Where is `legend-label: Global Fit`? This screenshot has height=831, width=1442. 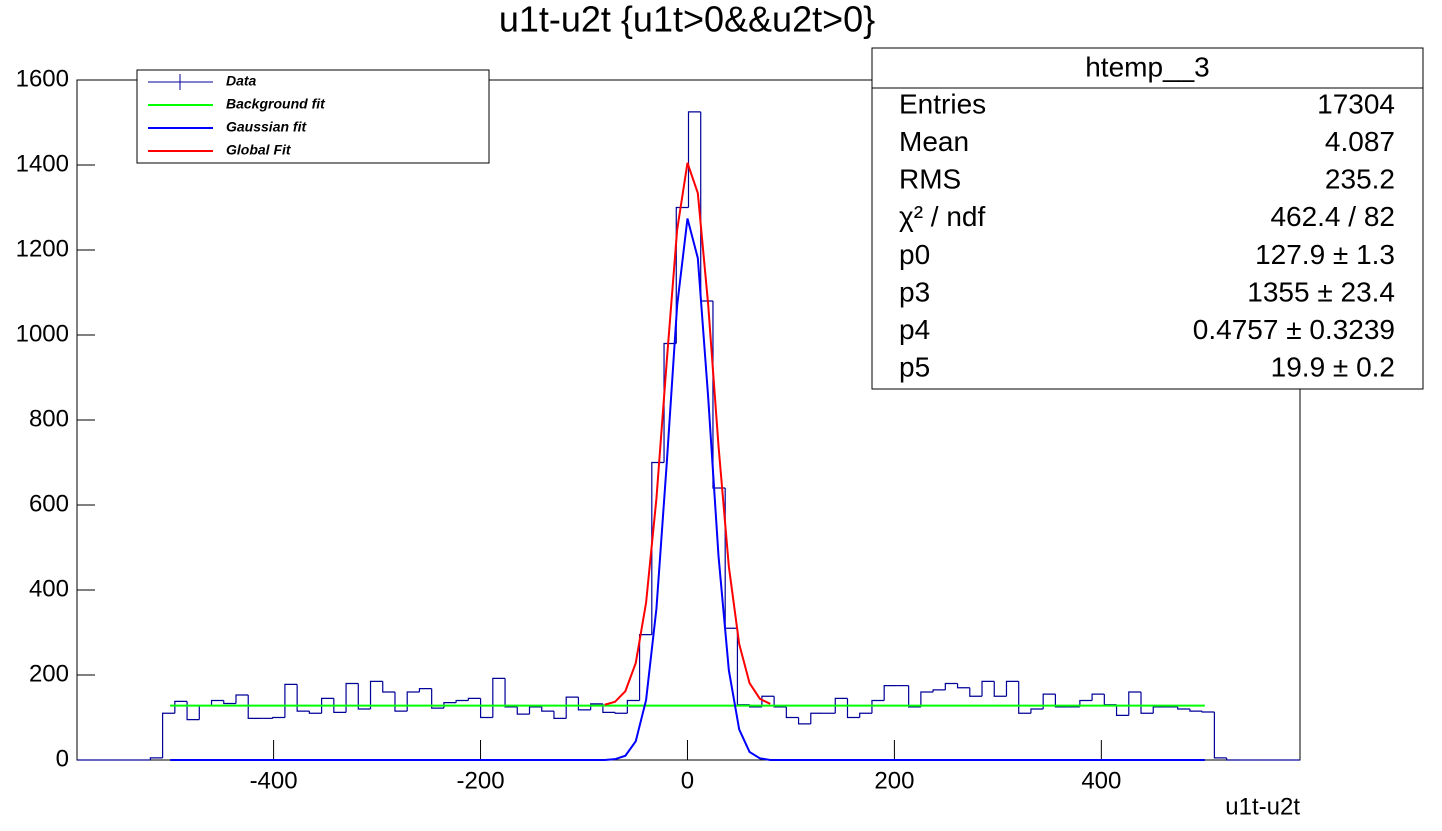 legend-label: Global Fit is located at coordinates (259, 150).